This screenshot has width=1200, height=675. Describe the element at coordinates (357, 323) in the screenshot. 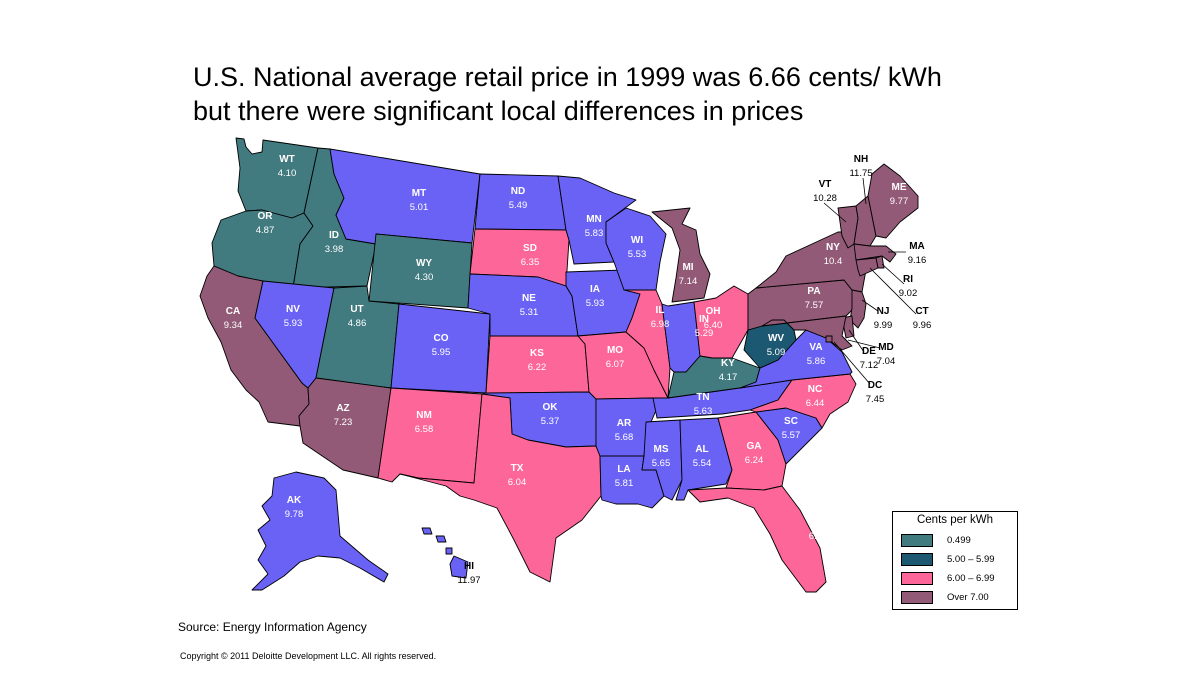

I see `state-price-label: 4.86` at that location.